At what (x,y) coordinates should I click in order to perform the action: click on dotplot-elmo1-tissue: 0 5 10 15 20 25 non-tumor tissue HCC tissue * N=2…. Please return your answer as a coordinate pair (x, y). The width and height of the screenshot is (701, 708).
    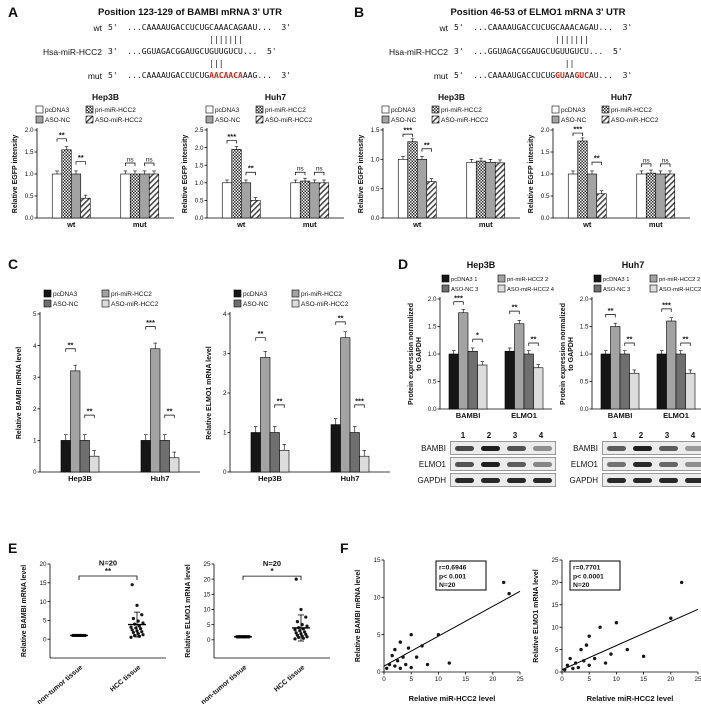
    Looking at the image, I should click on (261, 630).